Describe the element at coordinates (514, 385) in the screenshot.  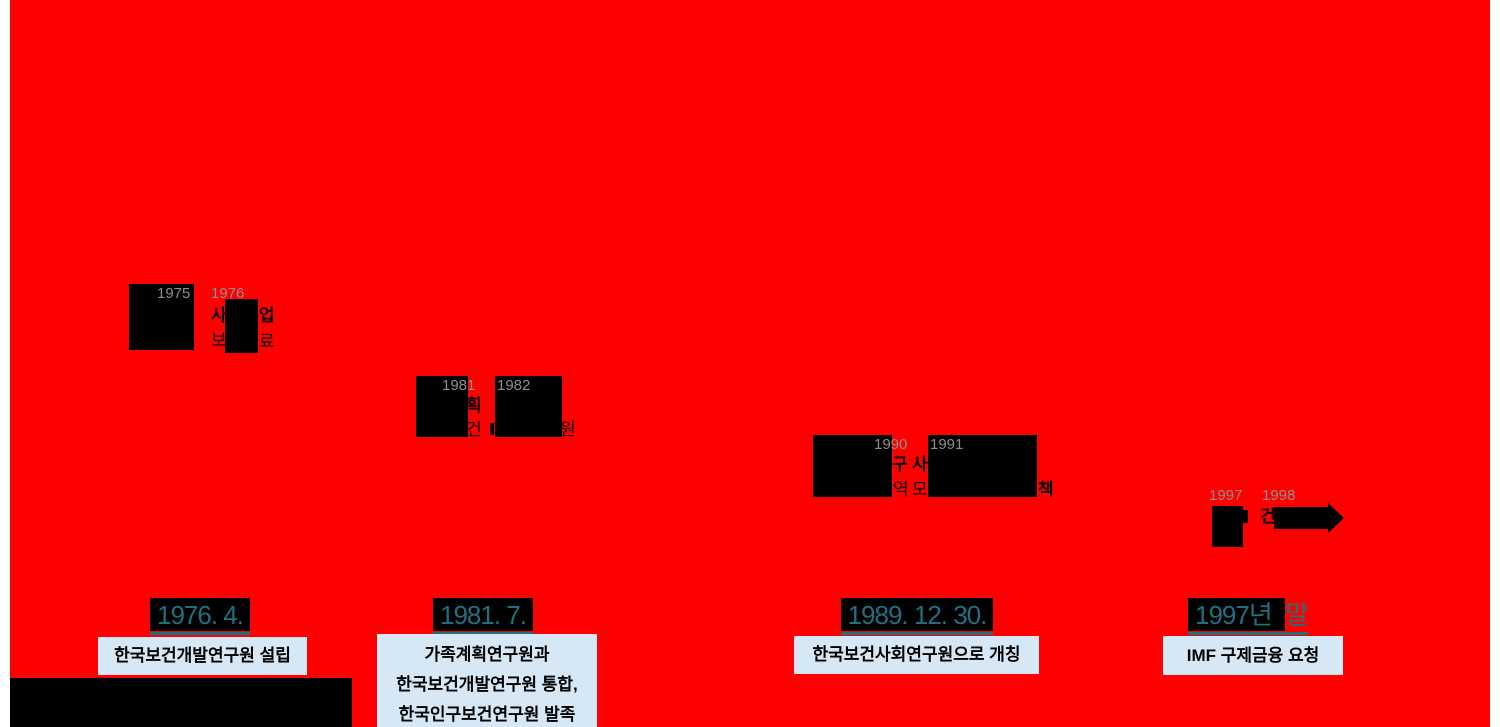
I see `year-label: 1982` at that location.